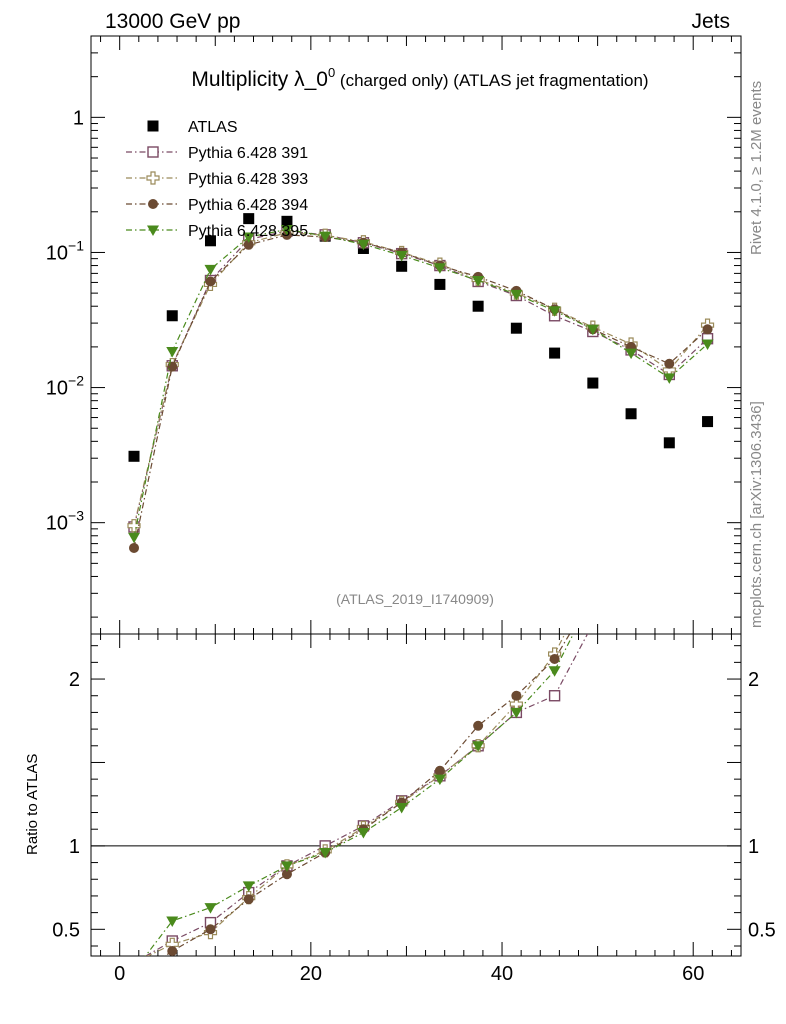  What do you see at coordinates (753, 680) in the screenshot?
I see `ratio-y-tick-label-right: 2` at bounding box center [753, 680].